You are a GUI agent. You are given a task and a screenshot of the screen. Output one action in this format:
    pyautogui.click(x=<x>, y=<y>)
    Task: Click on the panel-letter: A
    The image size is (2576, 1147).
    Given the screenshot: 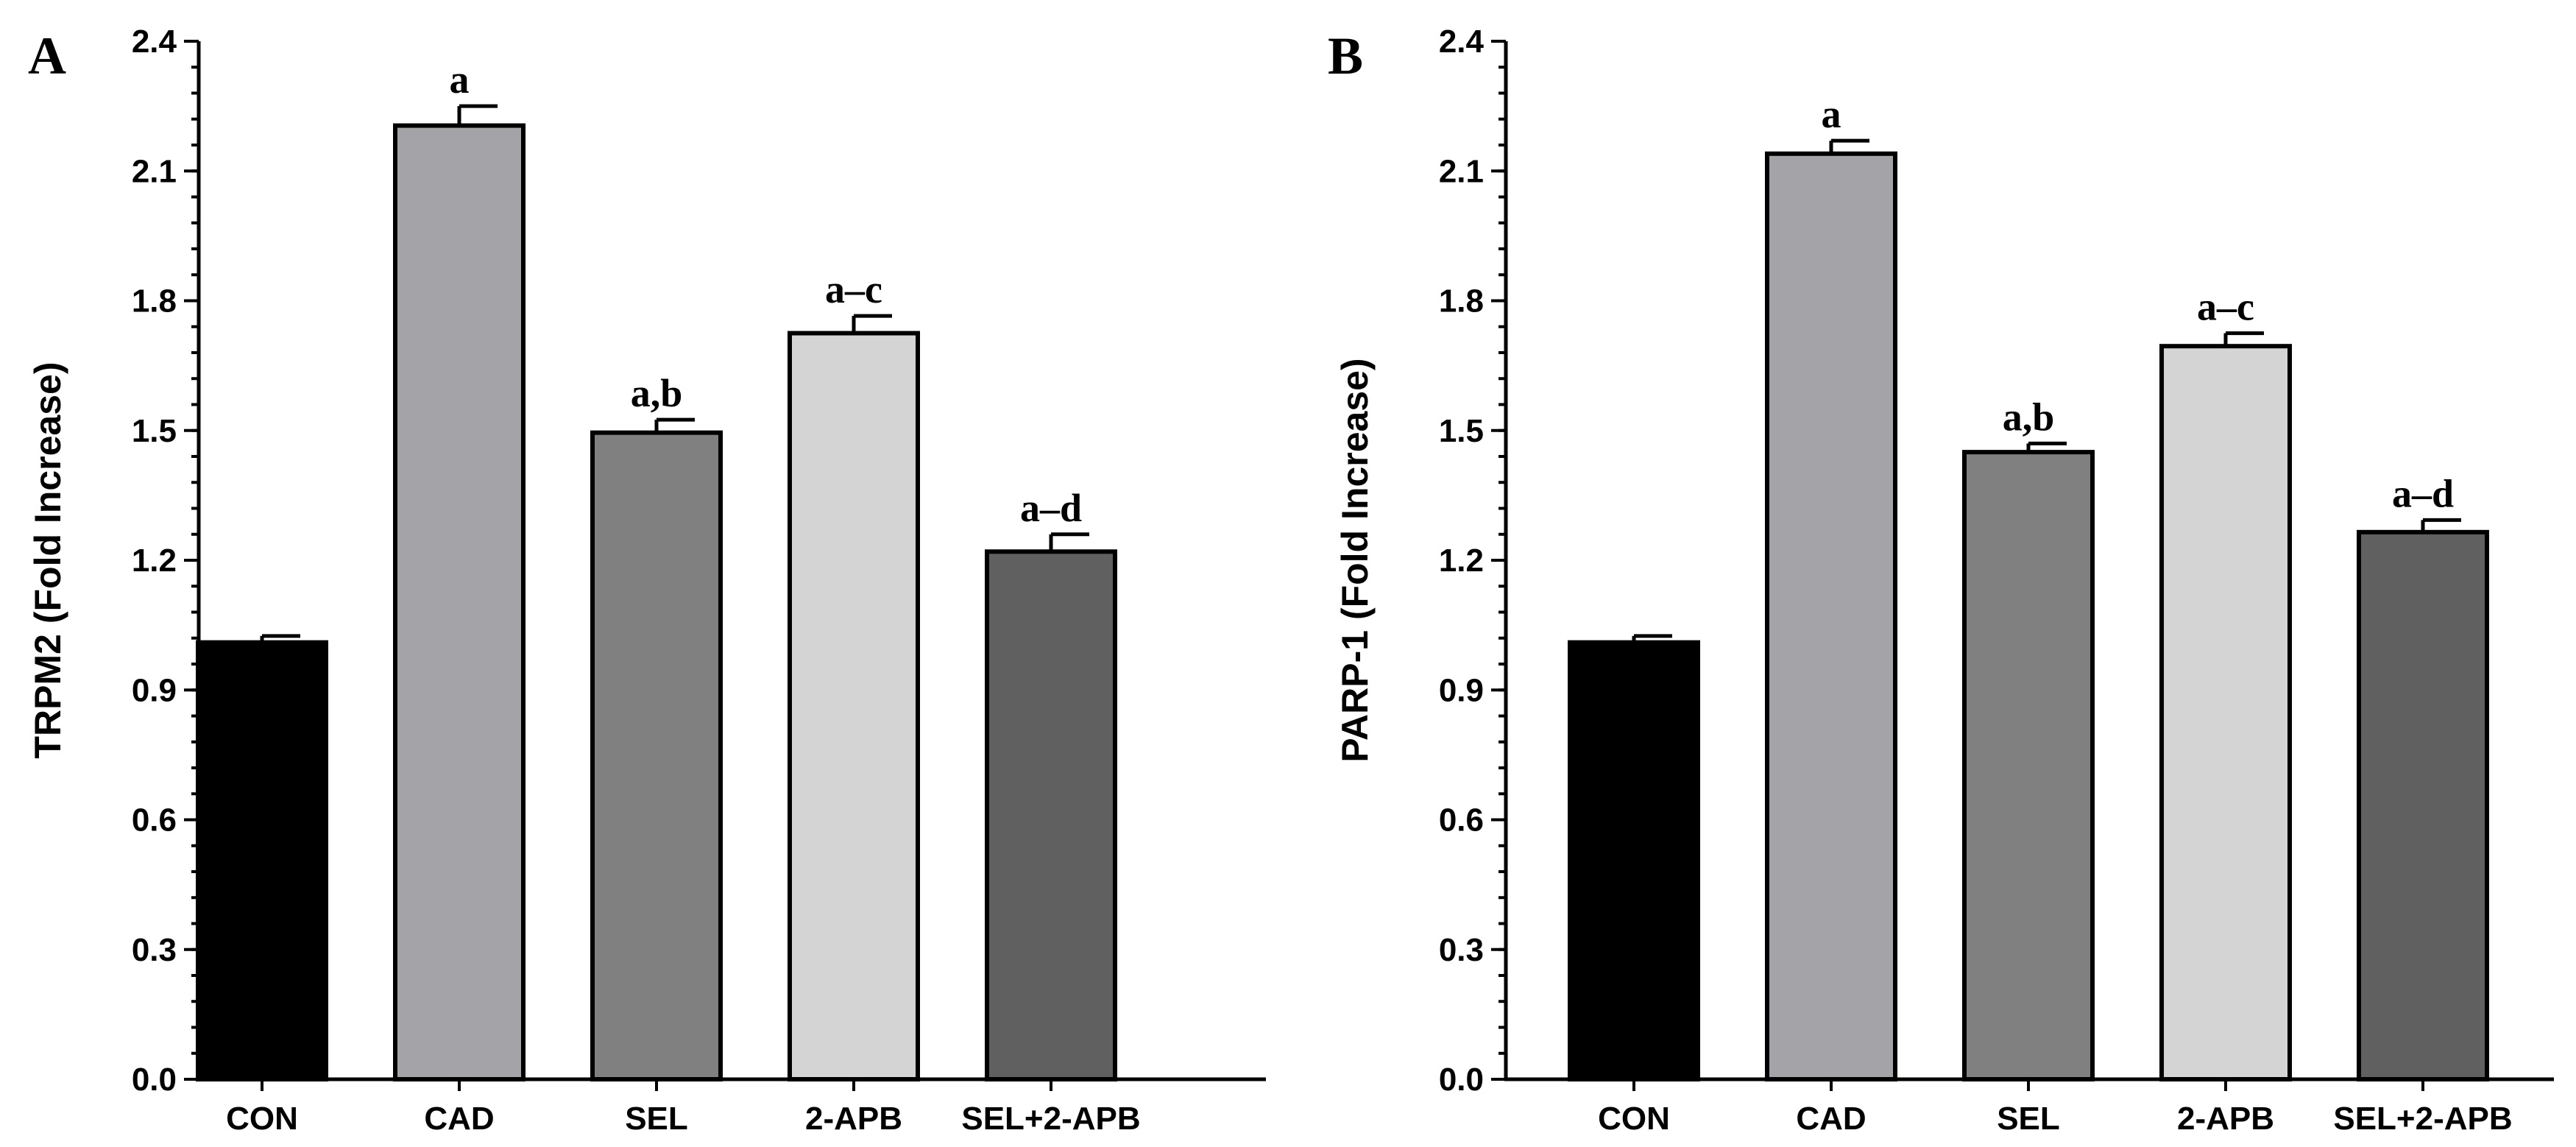 What is the action you would take?
    pyautogui.click(x=47, y=56)
    